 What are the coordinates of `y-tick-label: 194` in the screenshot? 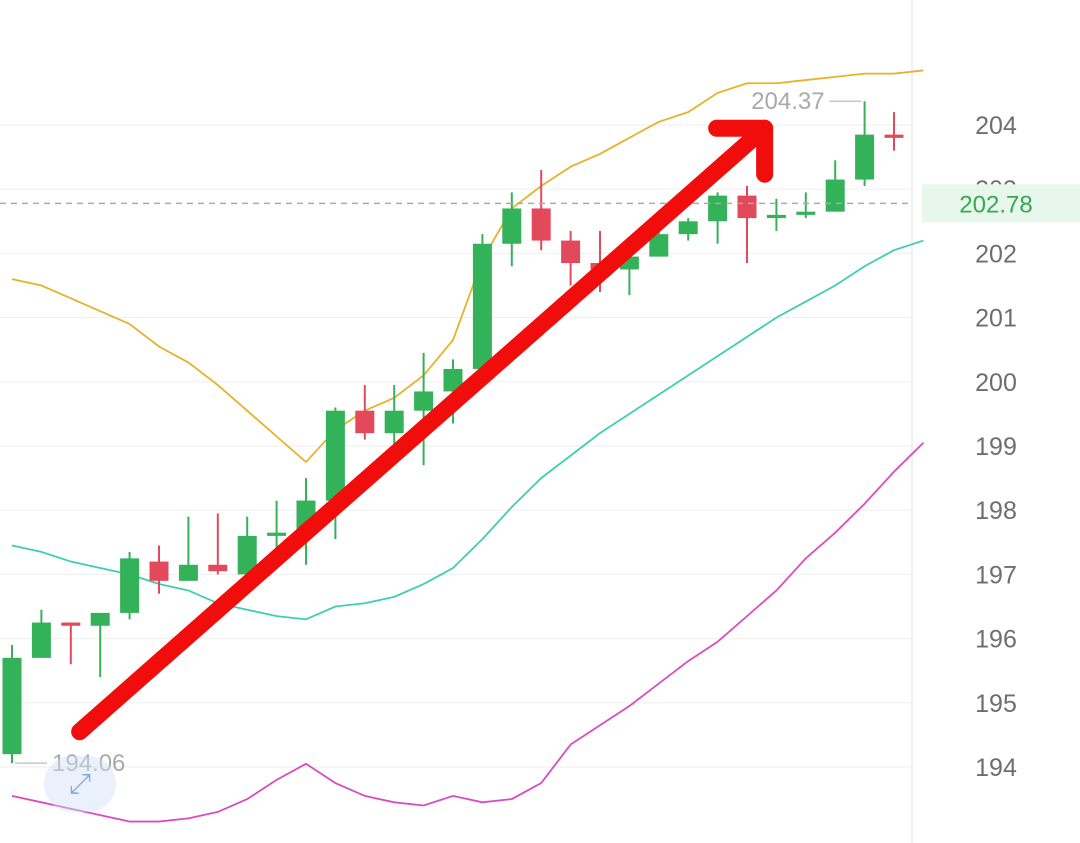 It's located at (996, 768).